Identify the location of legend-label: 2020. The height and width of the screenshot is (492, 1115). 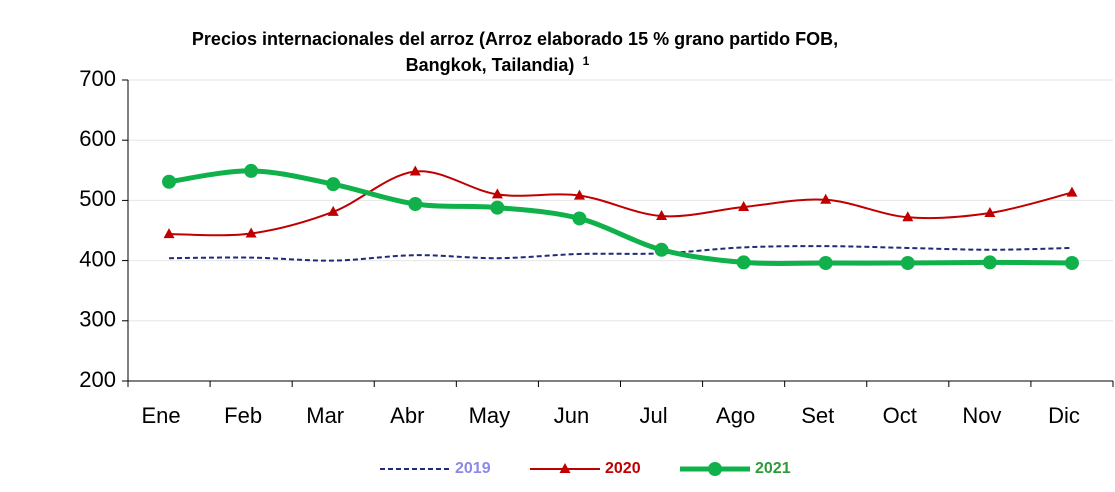
(623, 468).